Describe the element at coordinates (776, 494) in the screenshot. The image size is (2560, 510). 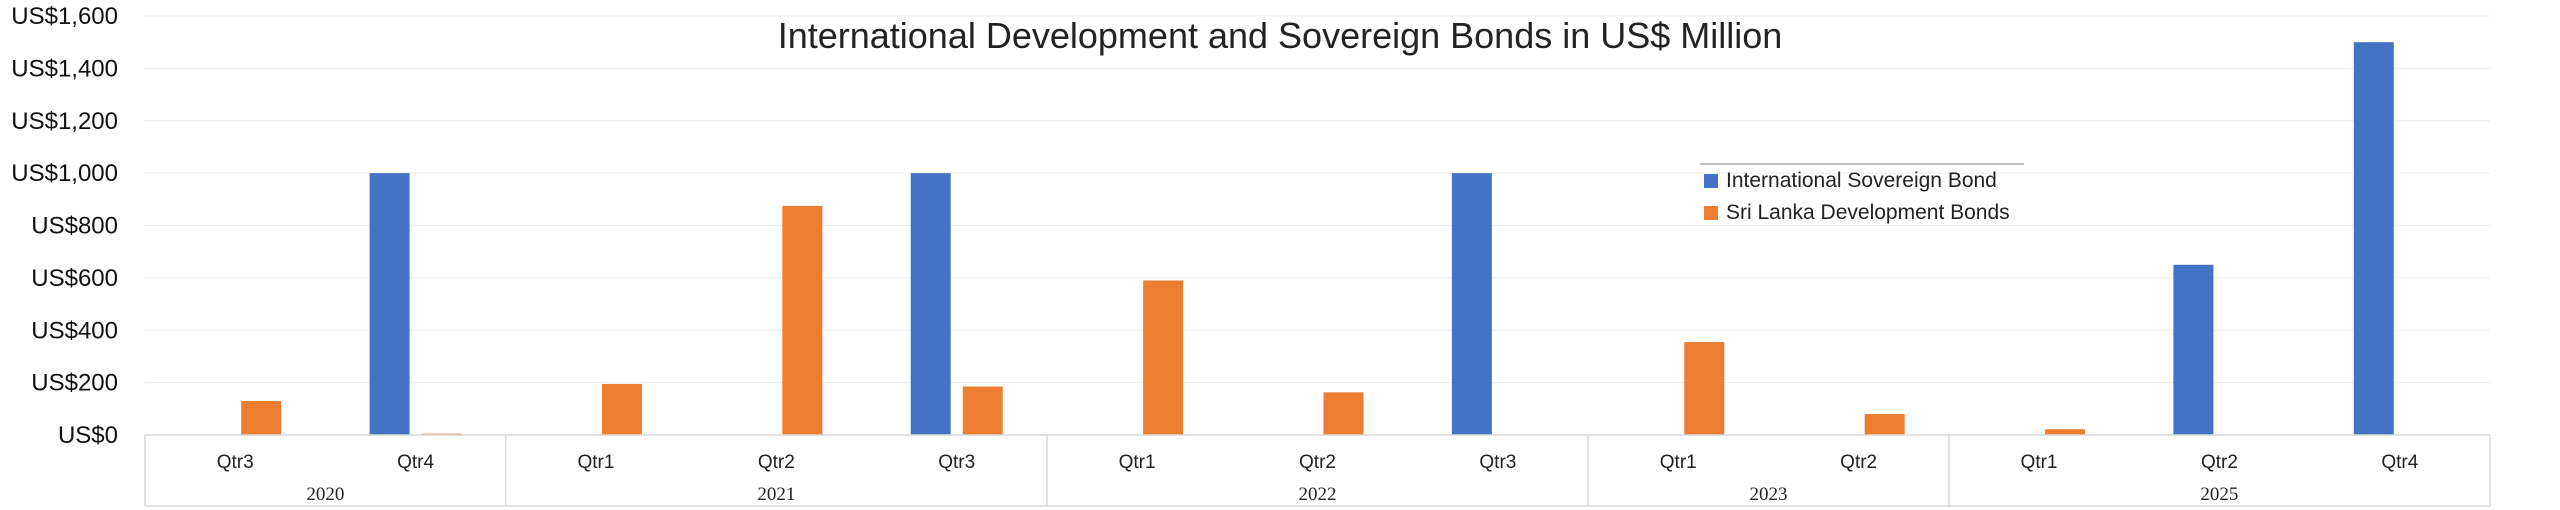
I see `x-group-label: 2021` at that location.